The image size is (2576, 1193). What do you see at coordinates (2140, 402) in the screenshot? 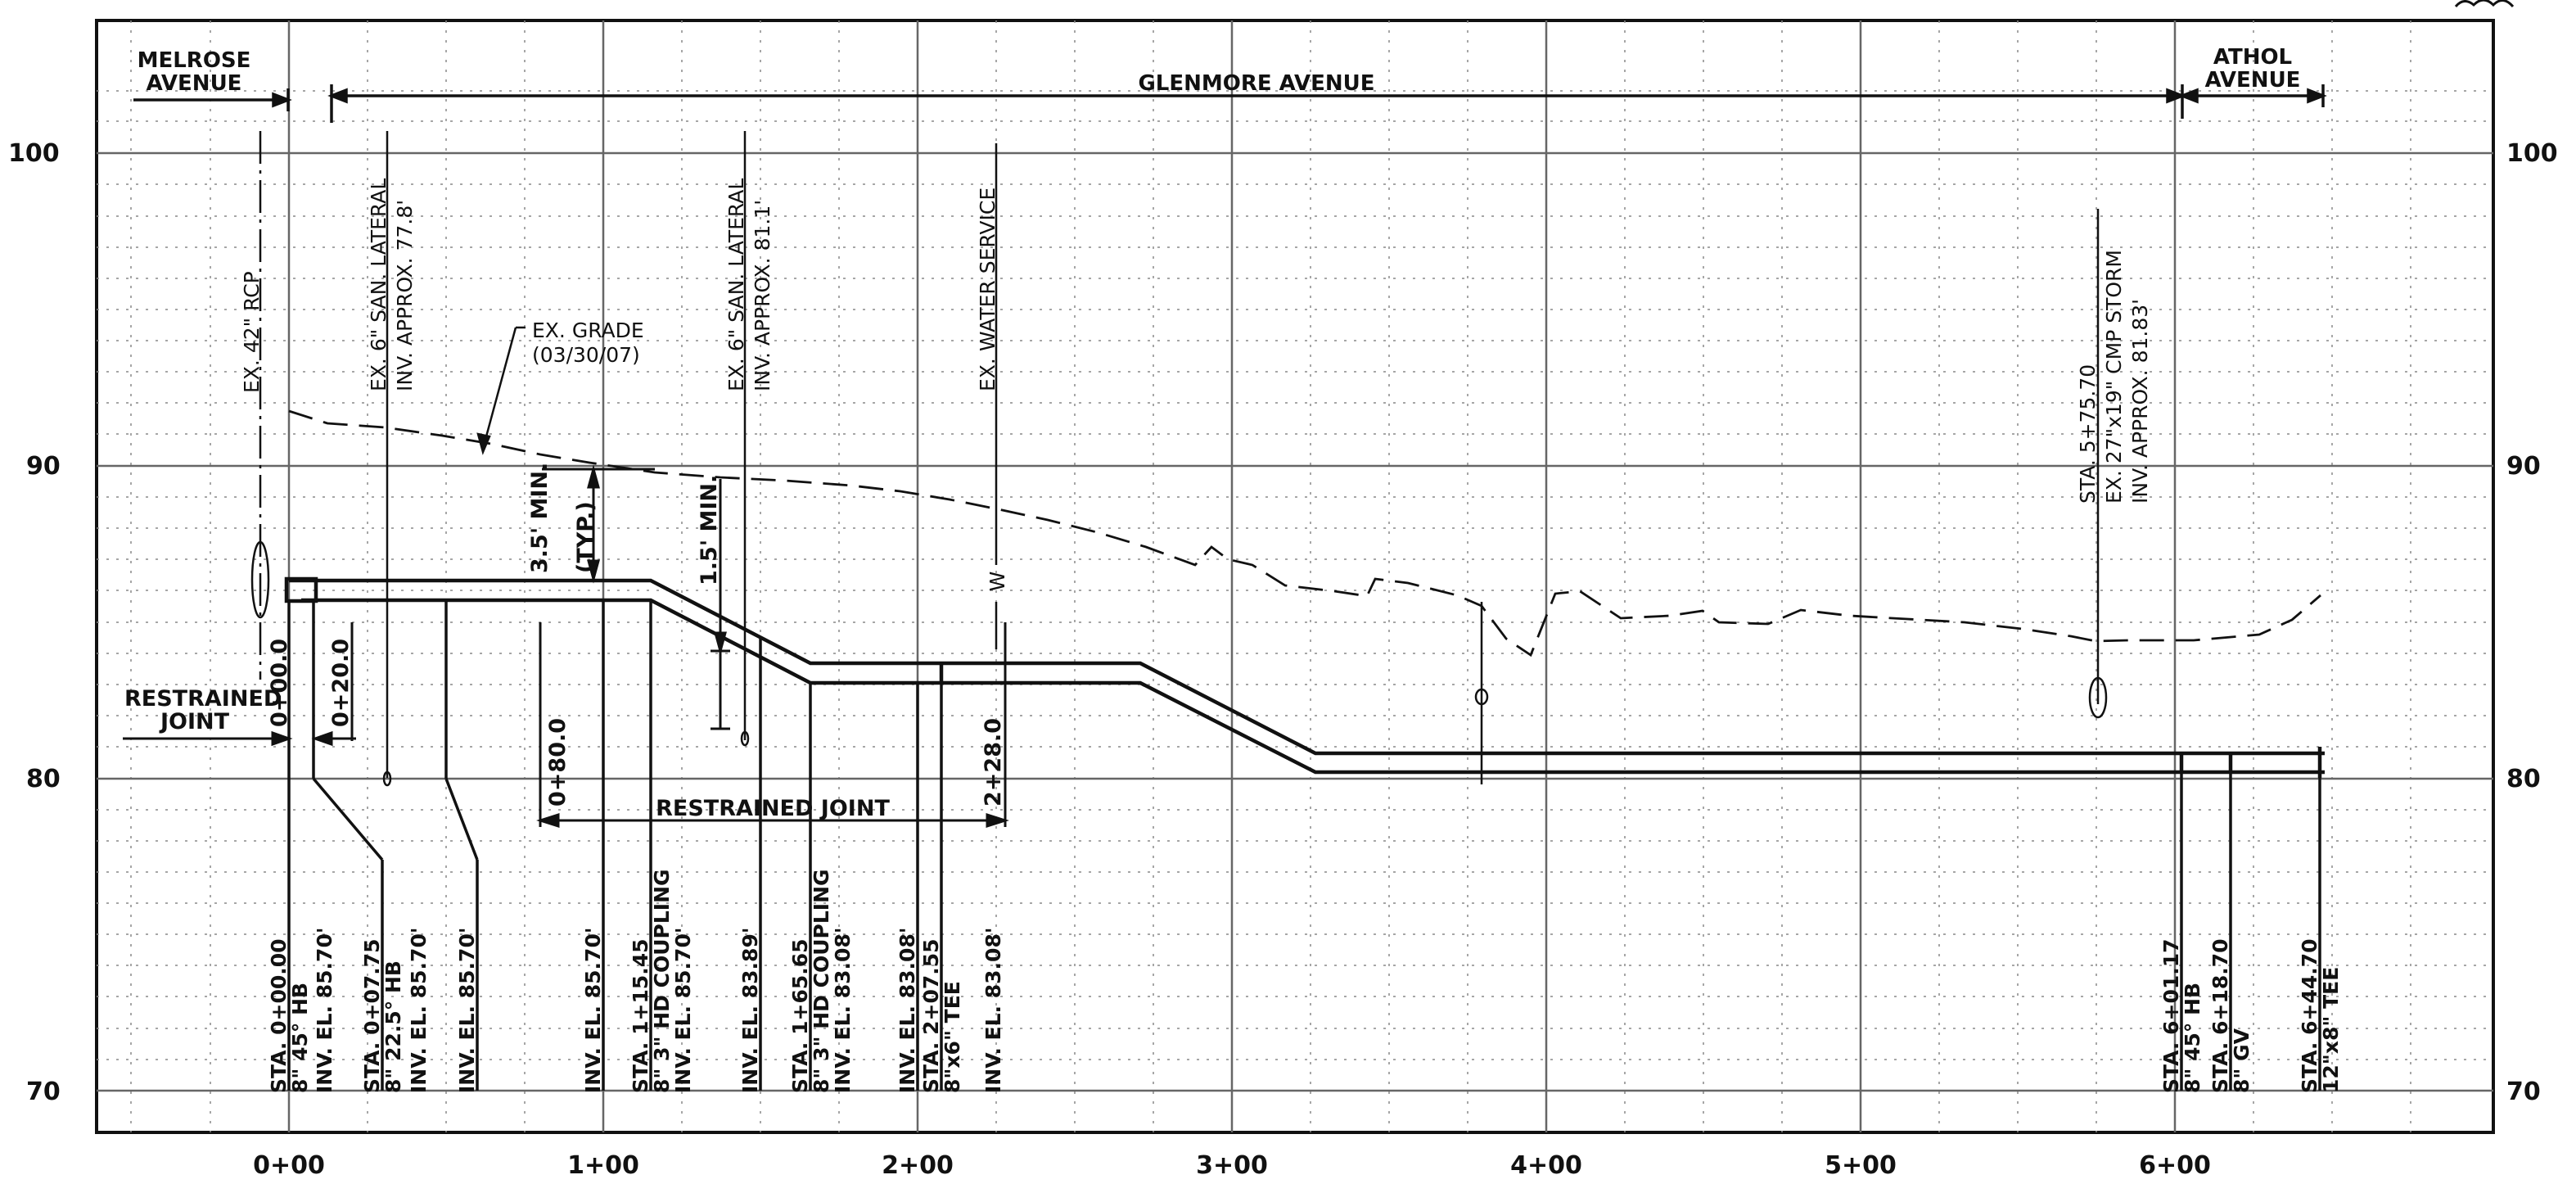
I see `storm-line3: INV. APPROX. 81.83'` at bounding box center [2140, 402].